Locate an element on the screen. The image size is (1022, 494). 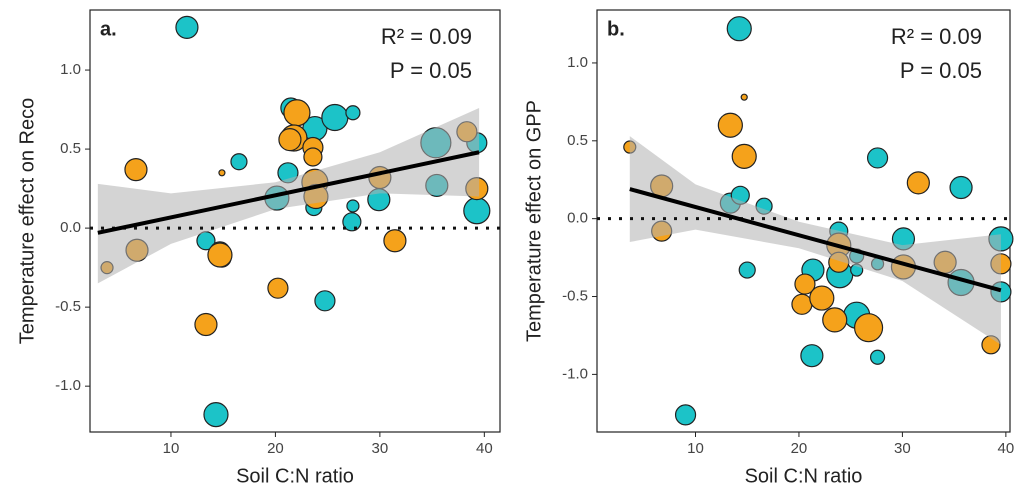
confidence-band is located at coordinates (288, 195).